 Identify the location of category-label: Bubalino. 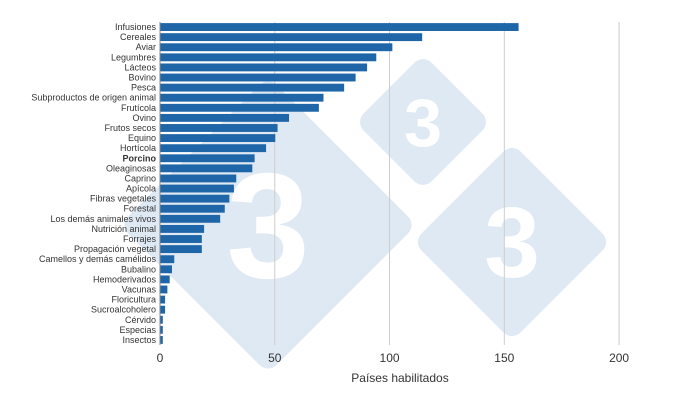
(138, 269).